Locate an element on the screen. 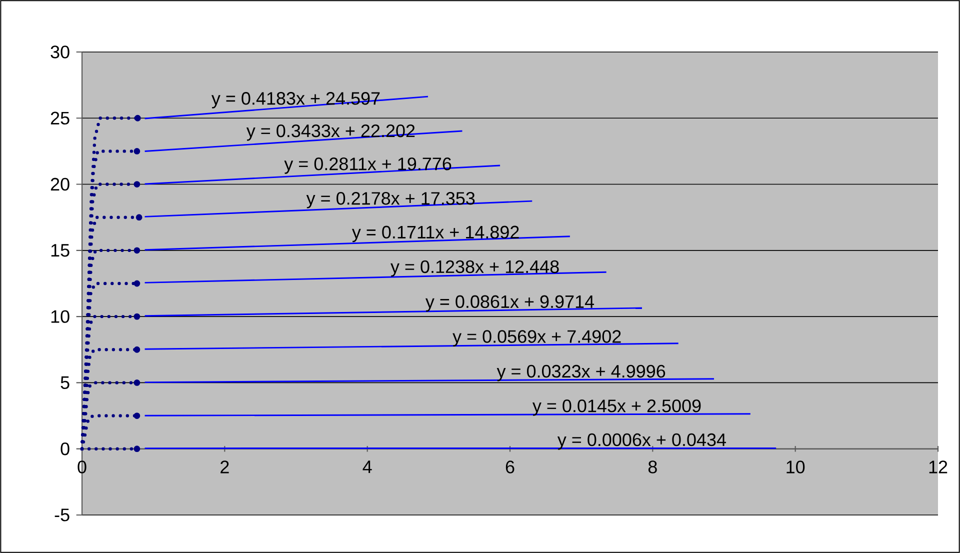  y-tick-label: 15 is located at coordinates (60, 250).